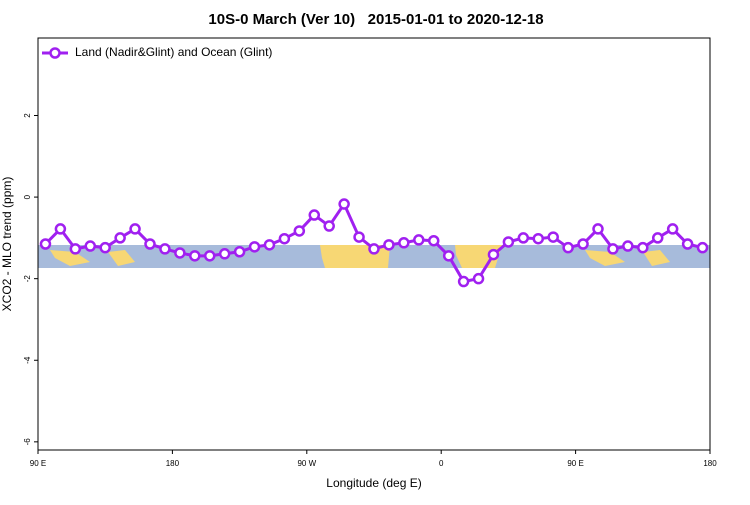 The height and width of the screenshot is (505, 750). What do you see at coordinates (441, 463) in the screenshot?
I see `x-tick-label: 0` at bounding box center [441, 463].